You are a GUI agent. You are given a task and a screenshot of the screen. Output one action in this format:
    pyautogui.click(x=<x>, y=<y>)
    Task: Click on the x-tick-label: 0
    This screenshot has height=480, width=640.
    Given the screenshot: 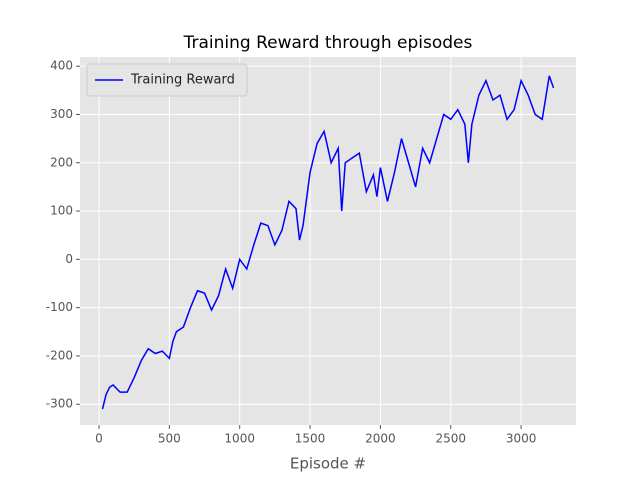 What is the action you would take?
    pyautogui.click(x=99, y=439)
    